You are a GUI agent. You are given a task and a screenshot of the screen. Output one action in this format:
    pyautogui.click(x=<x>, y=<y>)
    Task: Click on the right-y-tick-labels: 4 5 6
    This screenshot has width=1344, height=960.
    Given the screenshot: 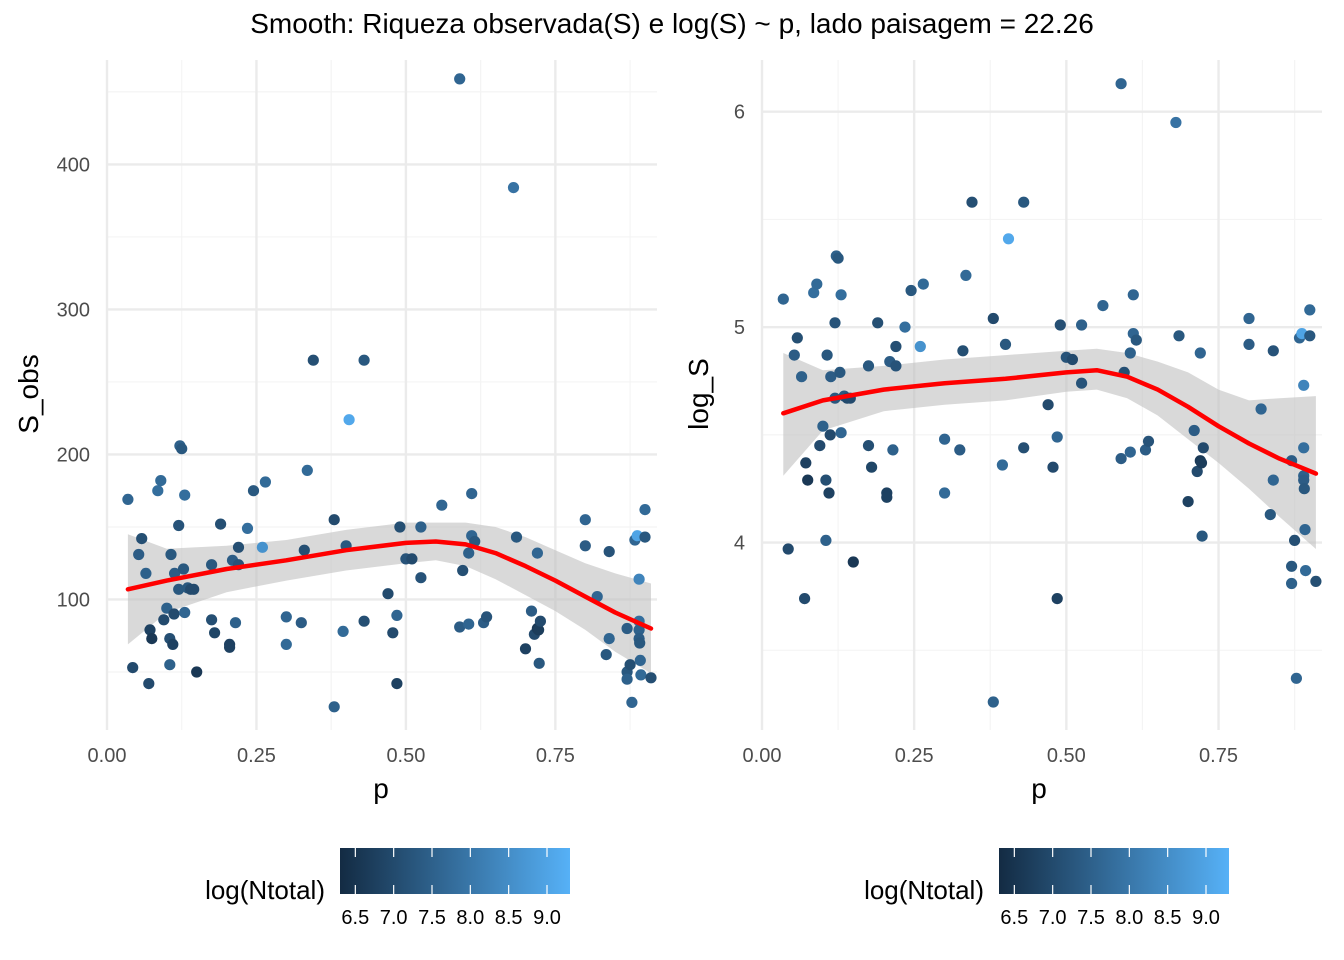 What is the action you would take?
    pyautogui.click(x=739, y=328)
    